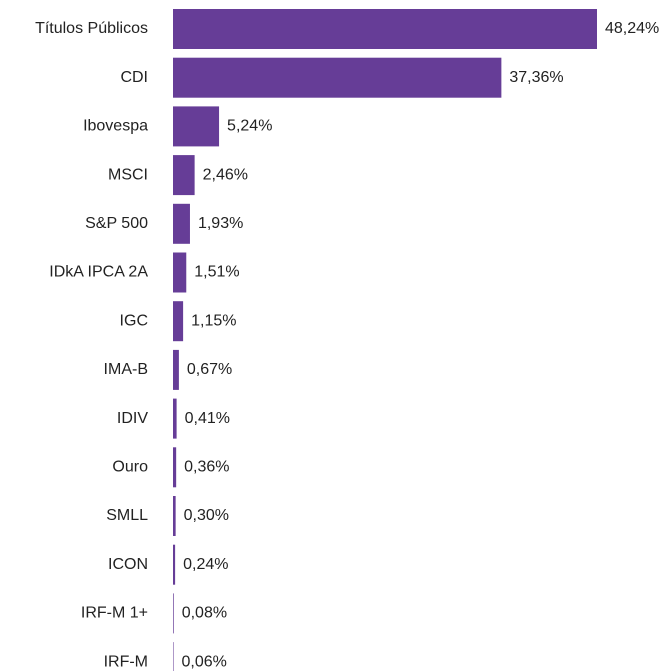 Image resolution: width=671 pixels, height=671 pixels. What do you see at coordinates (225, 174) in the screenshot?
I see `value-label: 2,46%` at bounding box center [225, 174].